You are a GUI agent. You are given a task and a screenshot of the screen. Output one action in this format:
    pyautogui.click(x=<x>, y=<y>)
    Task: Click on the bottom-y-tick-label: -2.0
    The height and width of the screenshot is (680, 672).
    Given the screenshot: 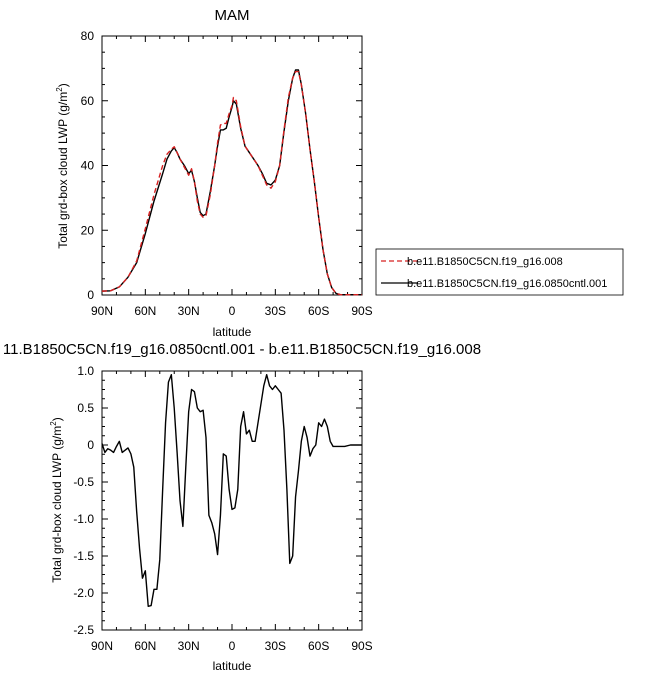 What is the action you would take?
    pyautogui.click(x=83, y=593)
    